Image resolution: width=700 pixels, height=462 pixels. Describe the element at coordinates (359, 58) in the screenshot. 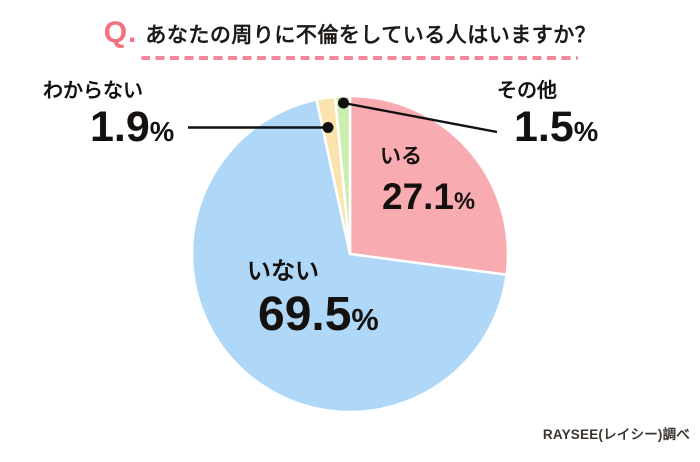

I see `dashed-underline` at that location.